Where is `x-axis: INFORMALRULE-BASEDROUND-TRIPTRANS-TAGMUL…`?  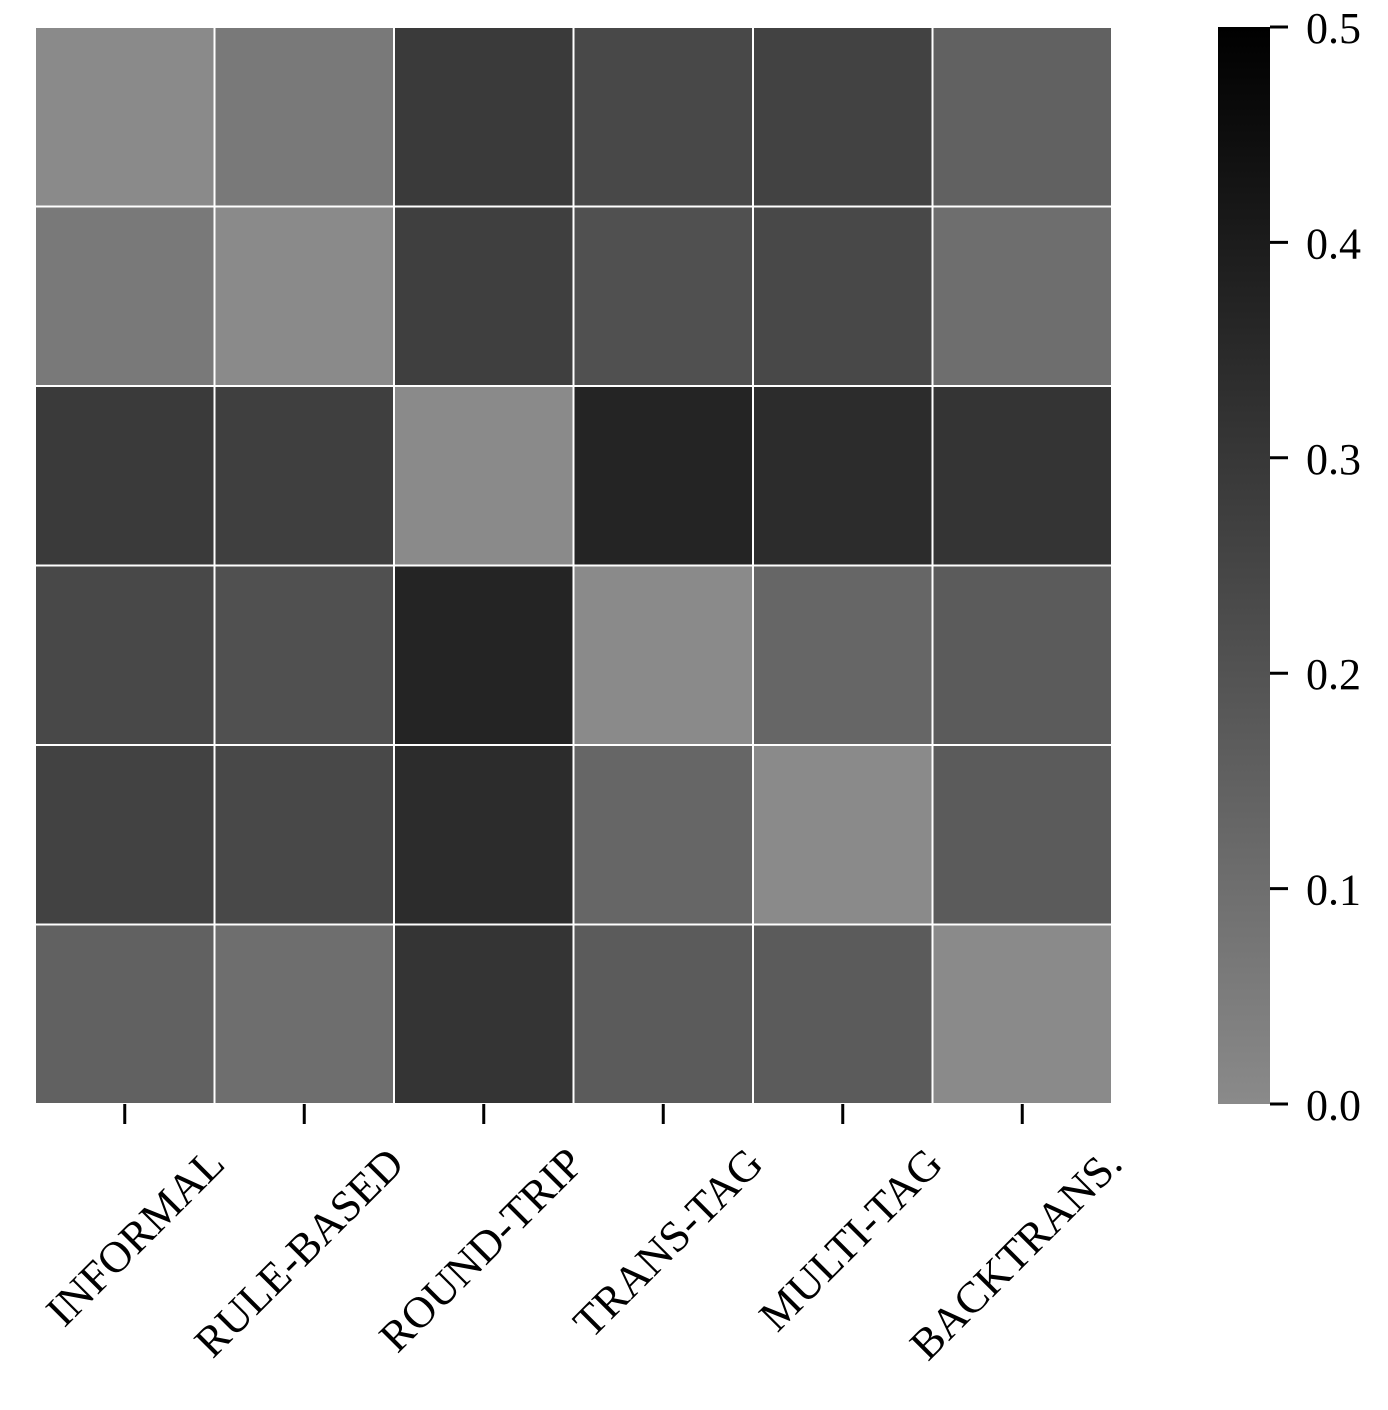 x-axis: INFORMALRULE-BASEDROUND-TRIPTRANS-TAGMUL… is located at coordinates (584, 1236).